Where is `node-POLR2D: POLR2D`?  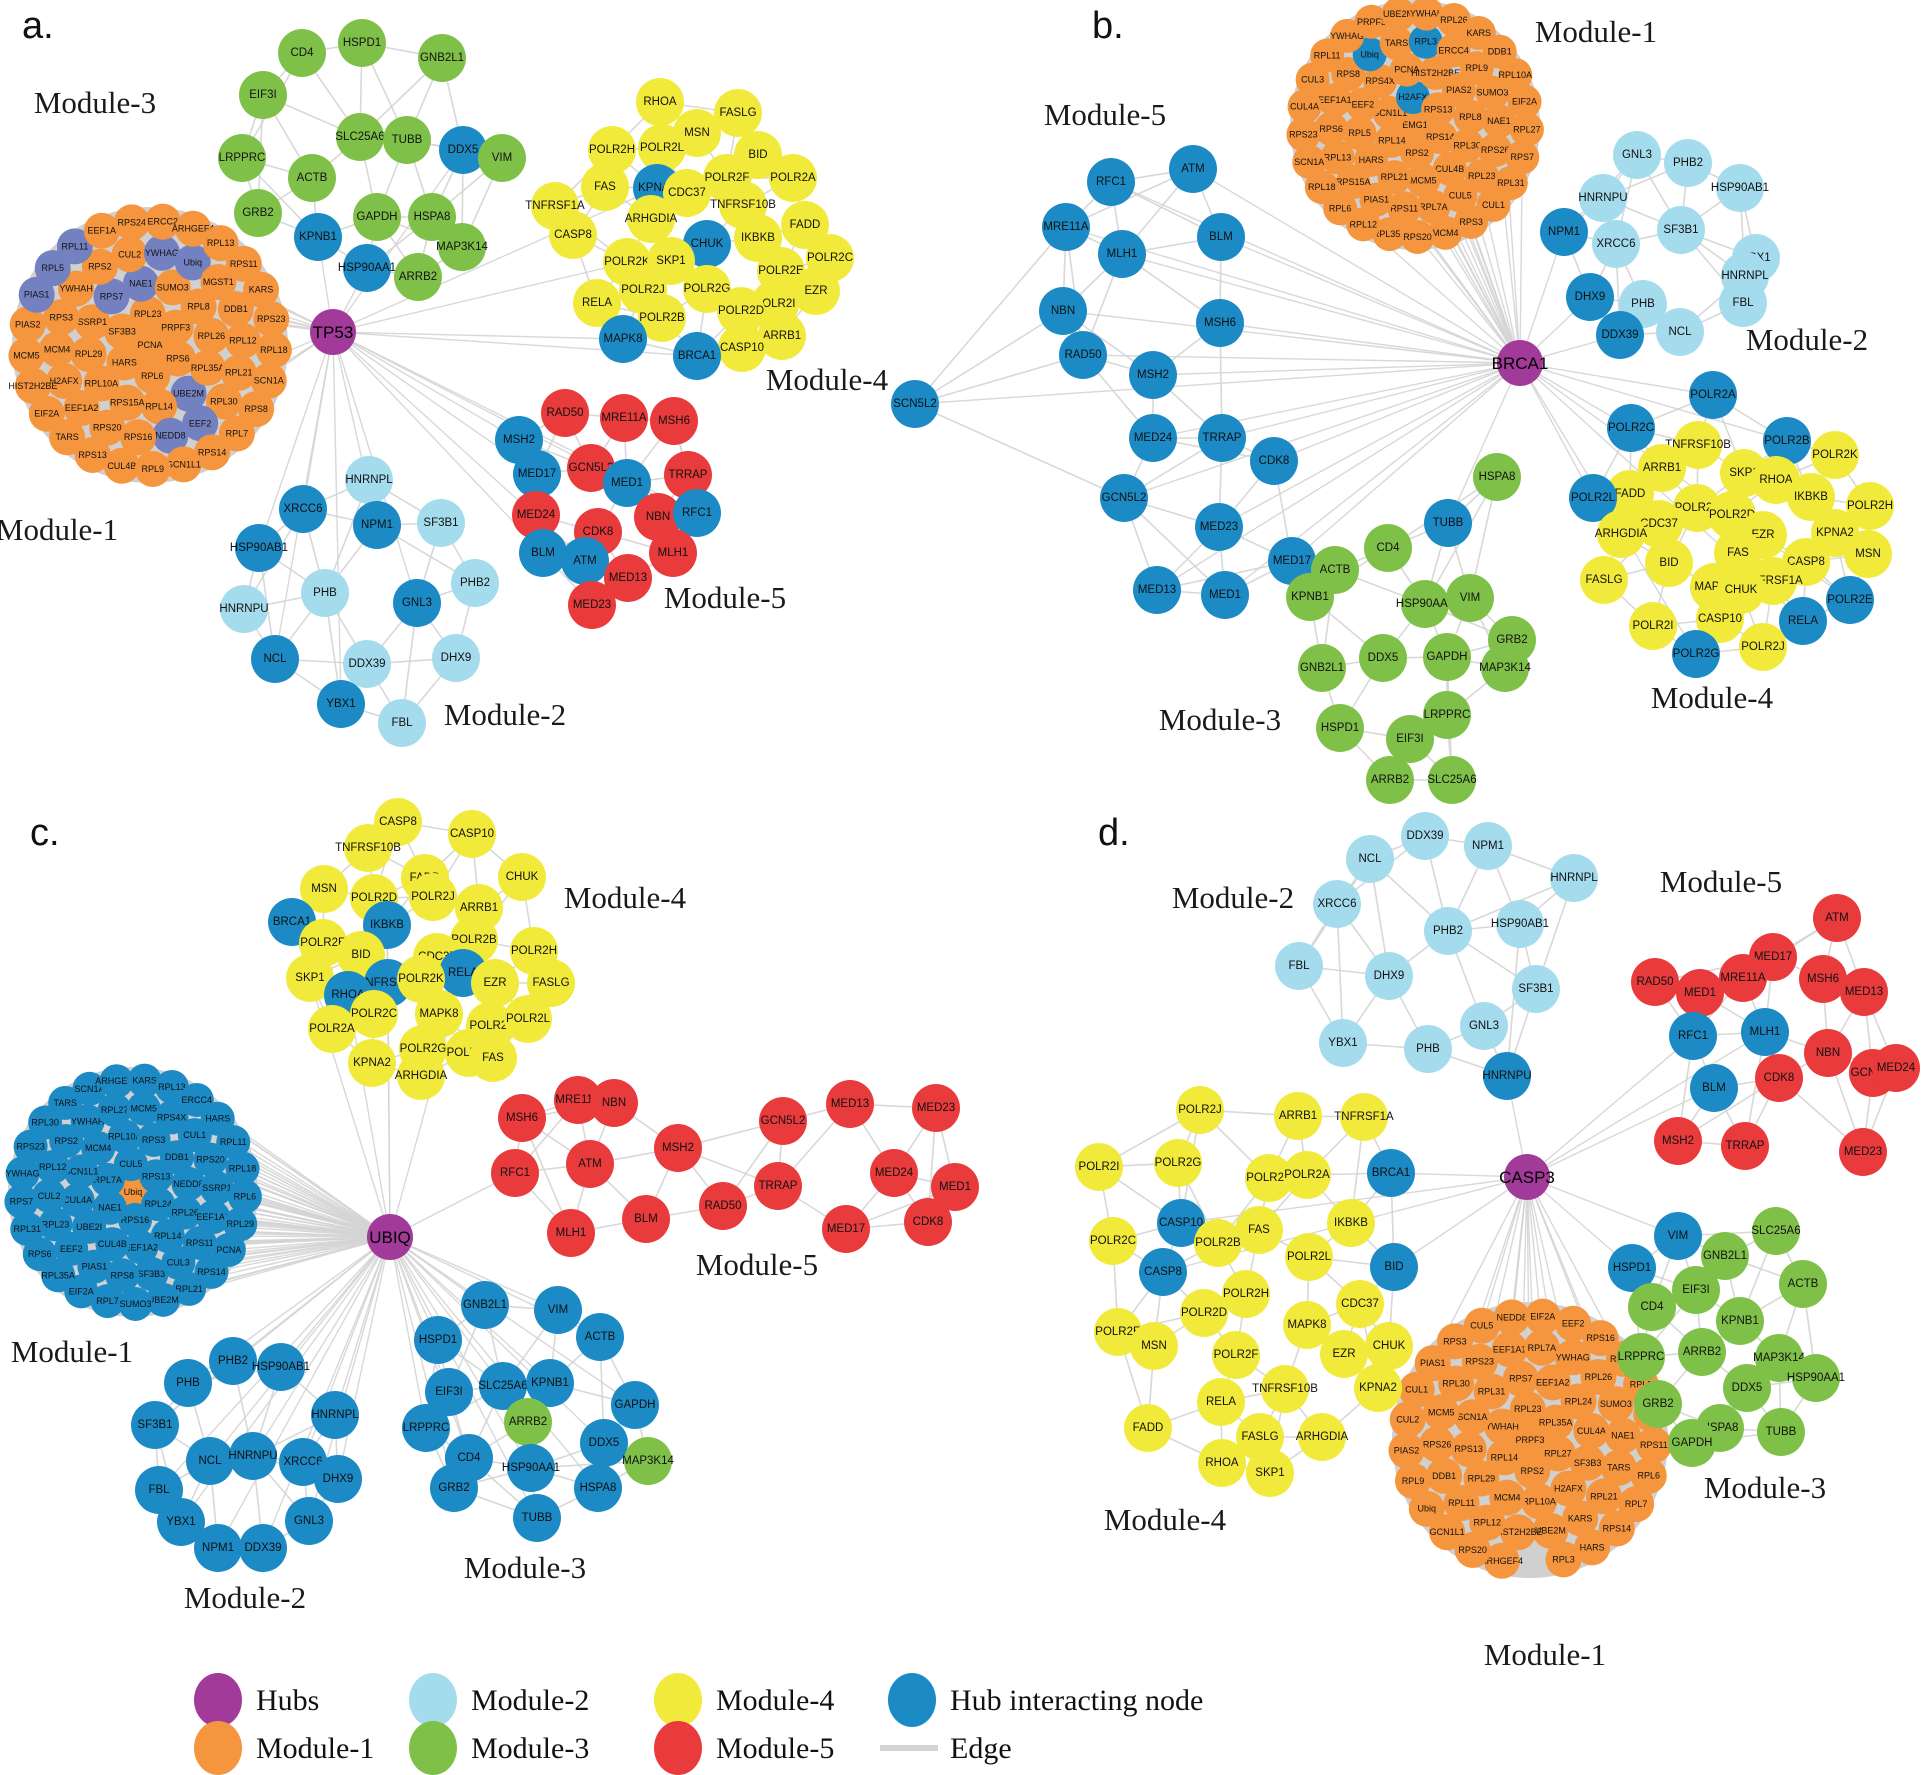 node-POLR2D: POLR2D is located at coordinates (1204, 1313).